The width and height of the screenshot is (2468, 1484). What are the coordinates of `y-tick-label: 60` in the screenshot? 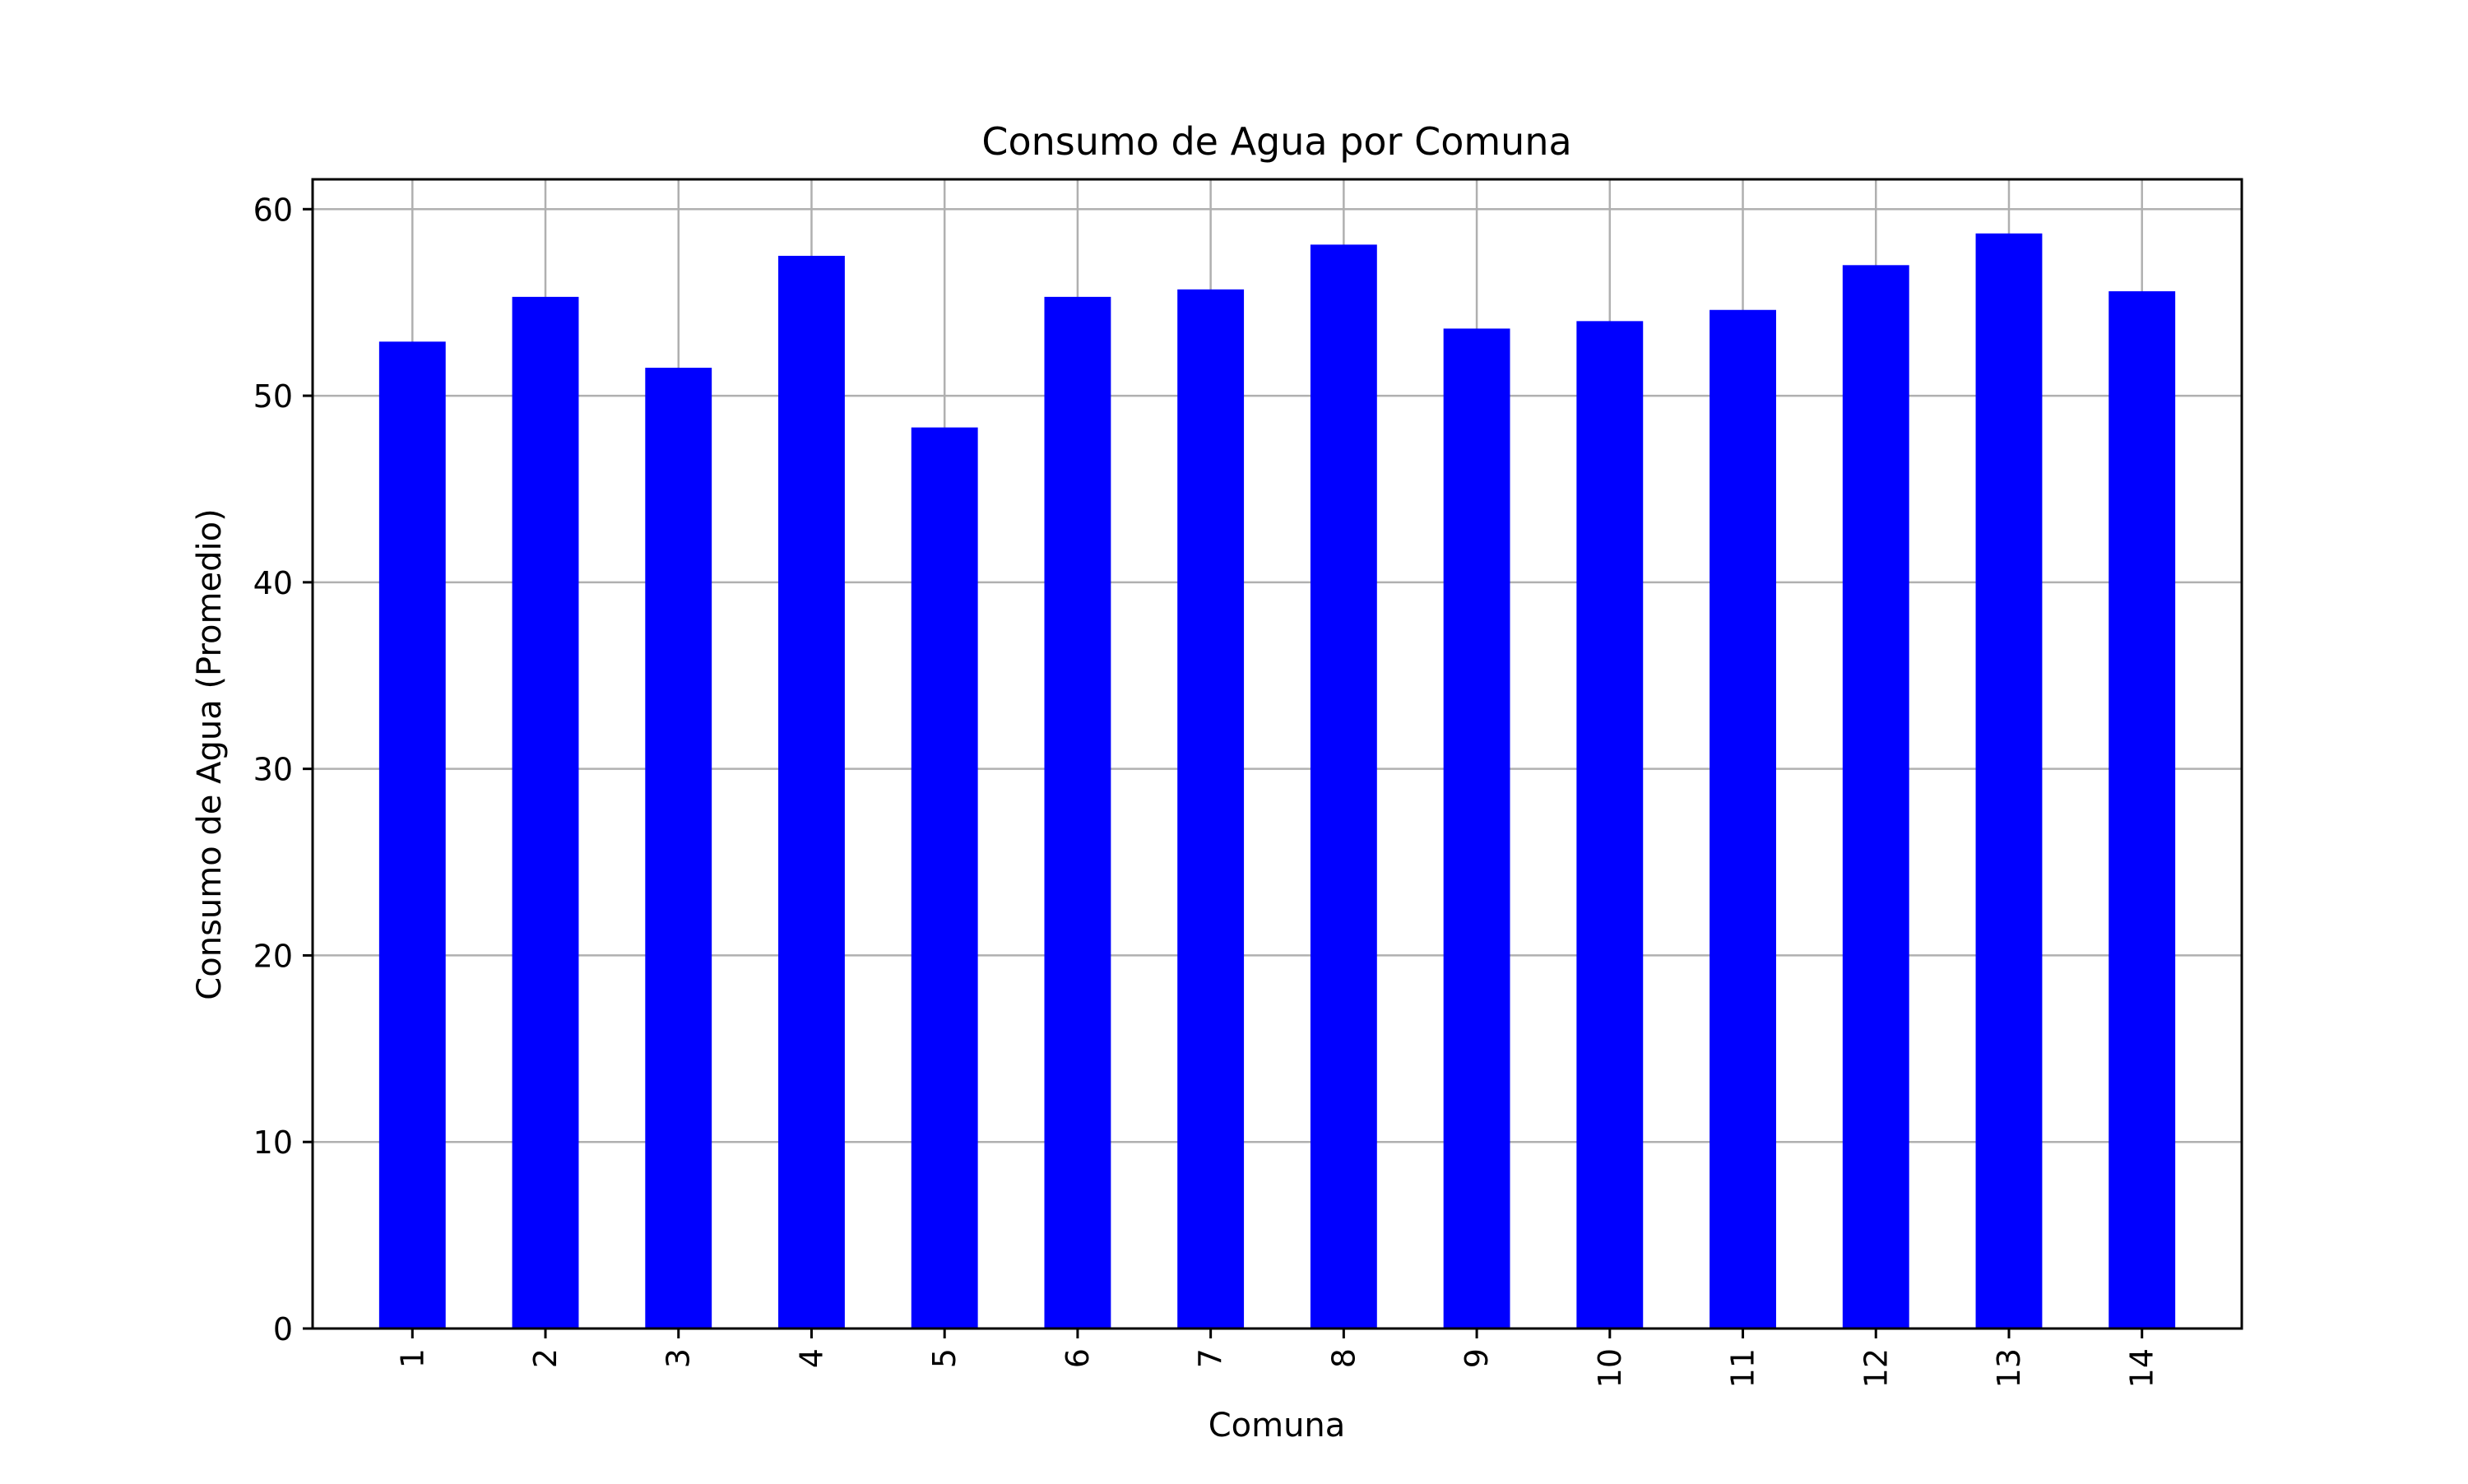 It's located at (273, 210).